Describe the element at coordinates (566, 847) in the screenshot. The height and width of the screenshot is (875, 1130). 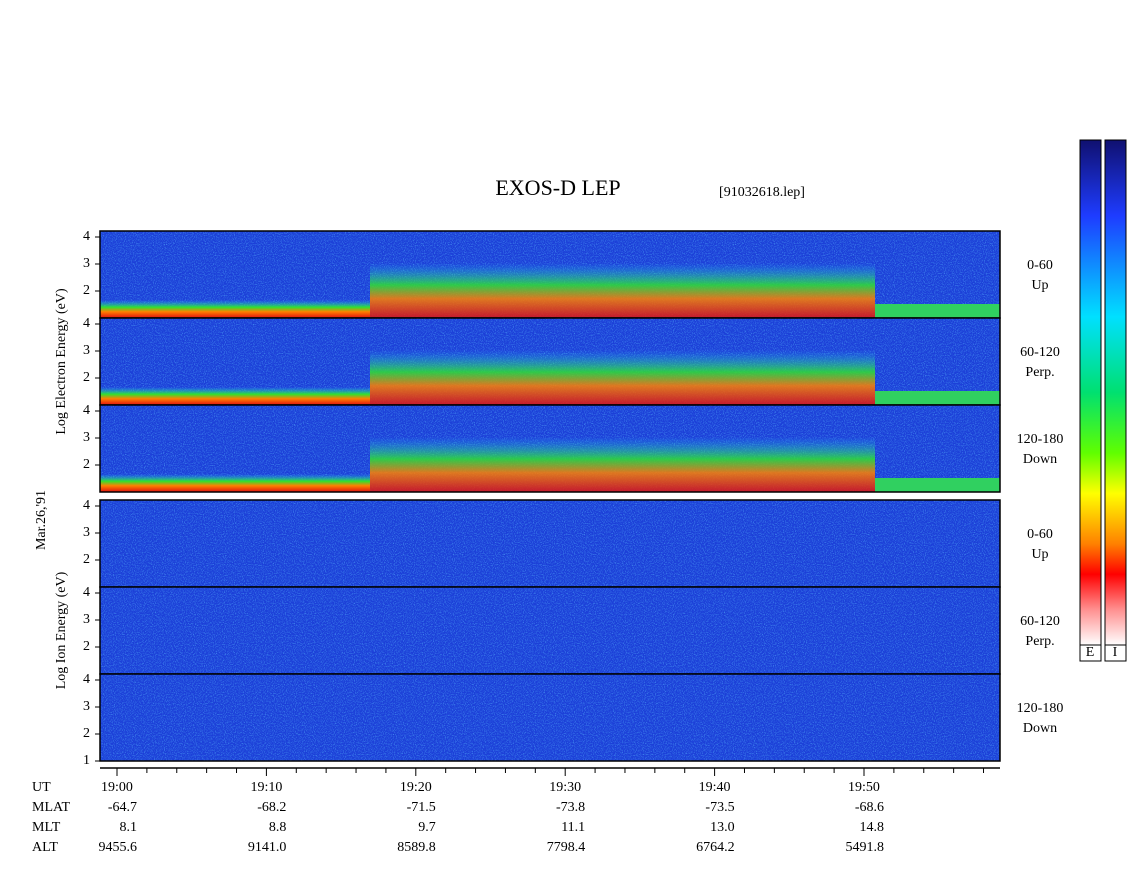
I see `orbit-value: 7798.4` at that location.